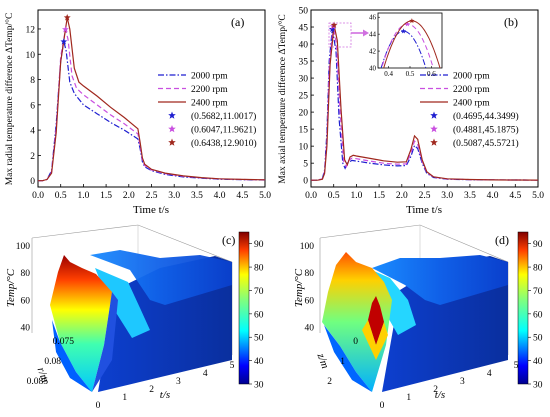  Describe the element at coordinates (304, 29) in the screenshot. I see `y-tick-label: 45` at that location.